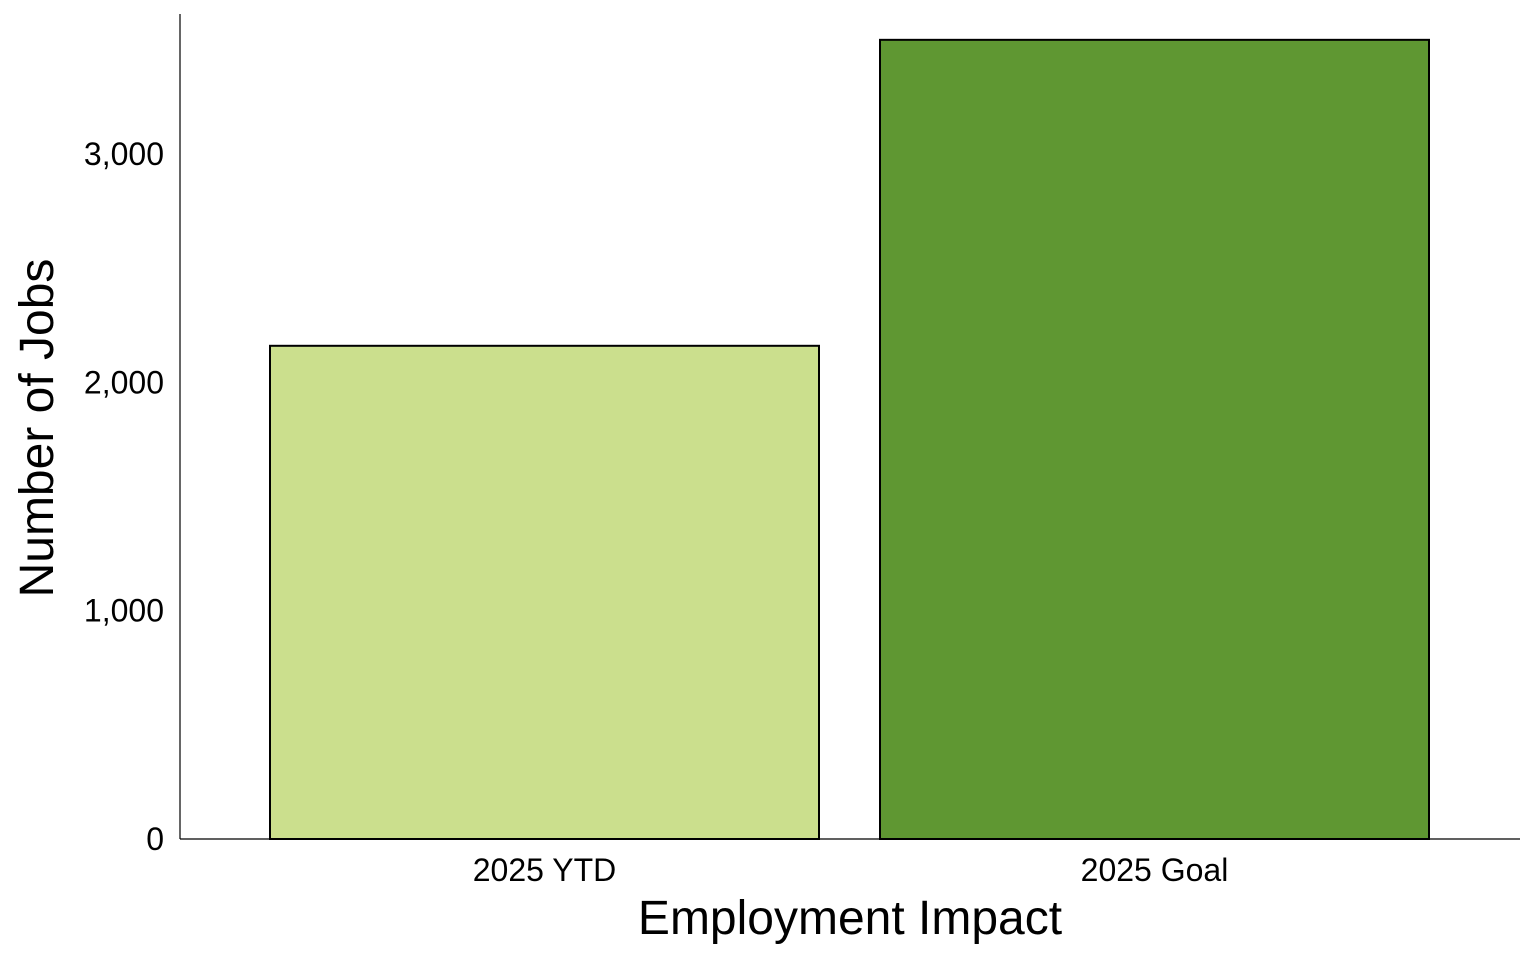 This screenshot has width=1536, height=960. Describe the element at coordinates (545, 870) in the screenshot. I see `x-tick-label: 2025 YTD` at that location.